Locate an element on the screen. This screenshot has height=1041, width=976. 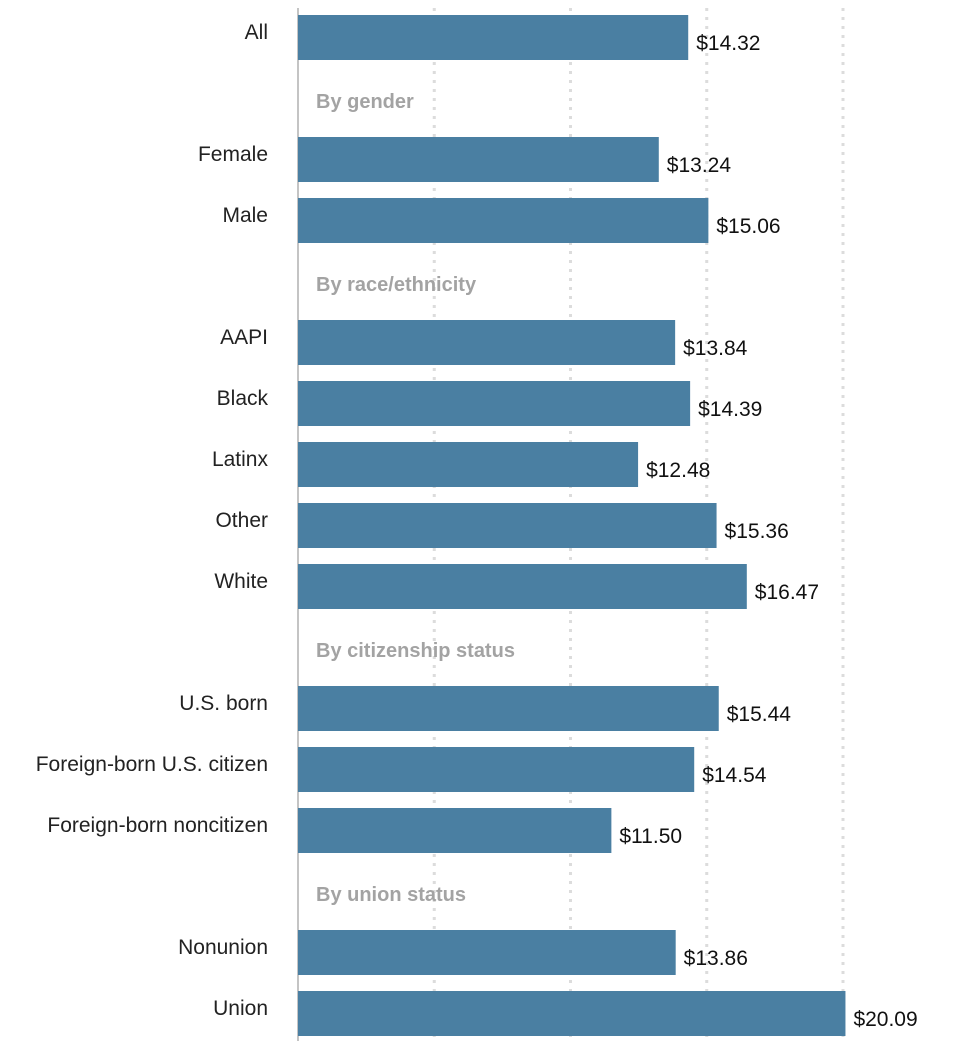
category-label: All is located at coordinates (256, 32).